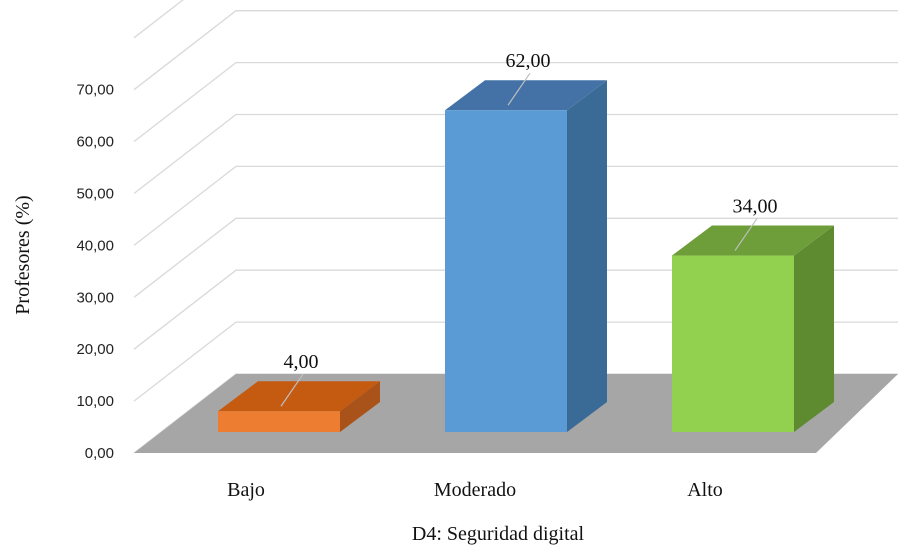 The image size is (906, 548). I want to click on data-label: 4,00, so click(301, 362).